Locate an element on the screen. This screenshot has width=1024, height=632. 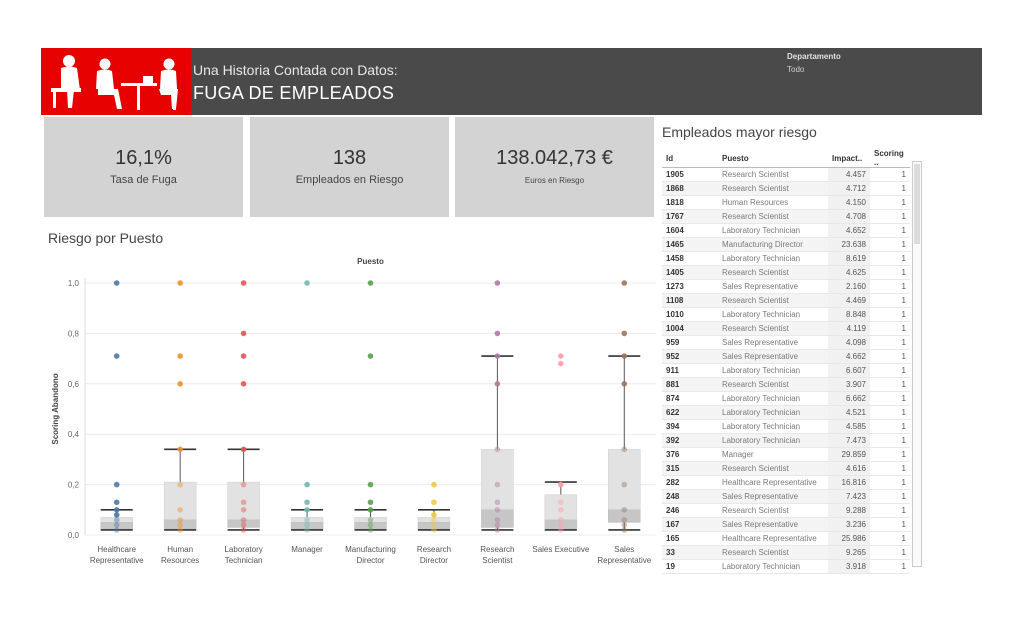
table-cell-id: 1108 is located at coordinates (690, 300).